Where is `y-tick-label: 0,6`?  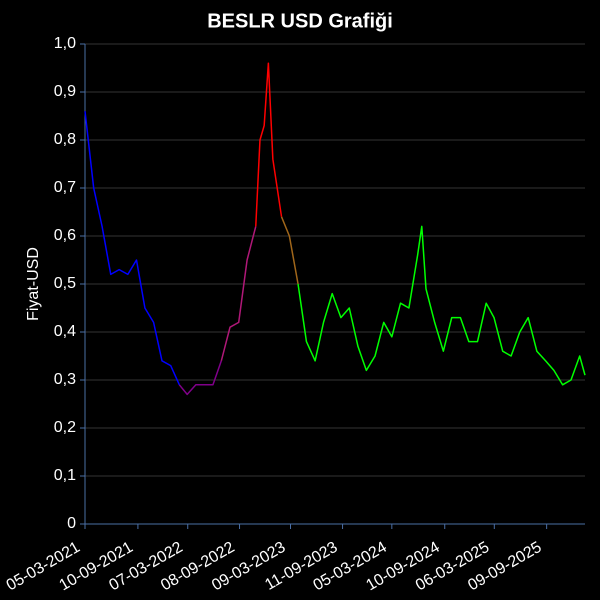 y-tick-label: 0,6 is located at coordinates (65, 235).